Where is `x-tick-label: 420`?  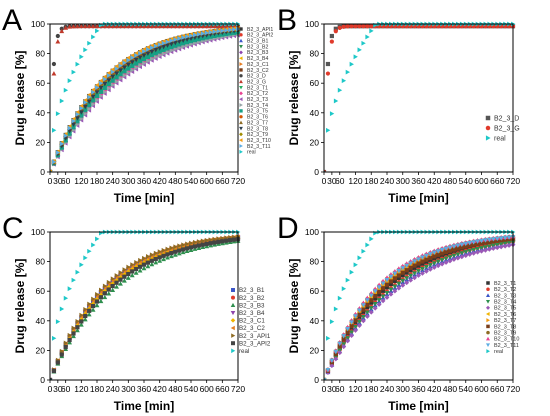
x-tick-label: 420 is located at coordinates (434, 181).